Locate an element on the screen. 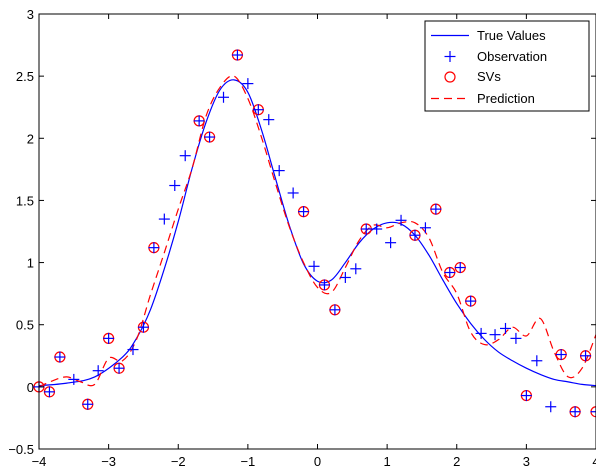 This screenshot has height=472, width=596. y-tick-label: 0 is located at coordinates (30, 387).